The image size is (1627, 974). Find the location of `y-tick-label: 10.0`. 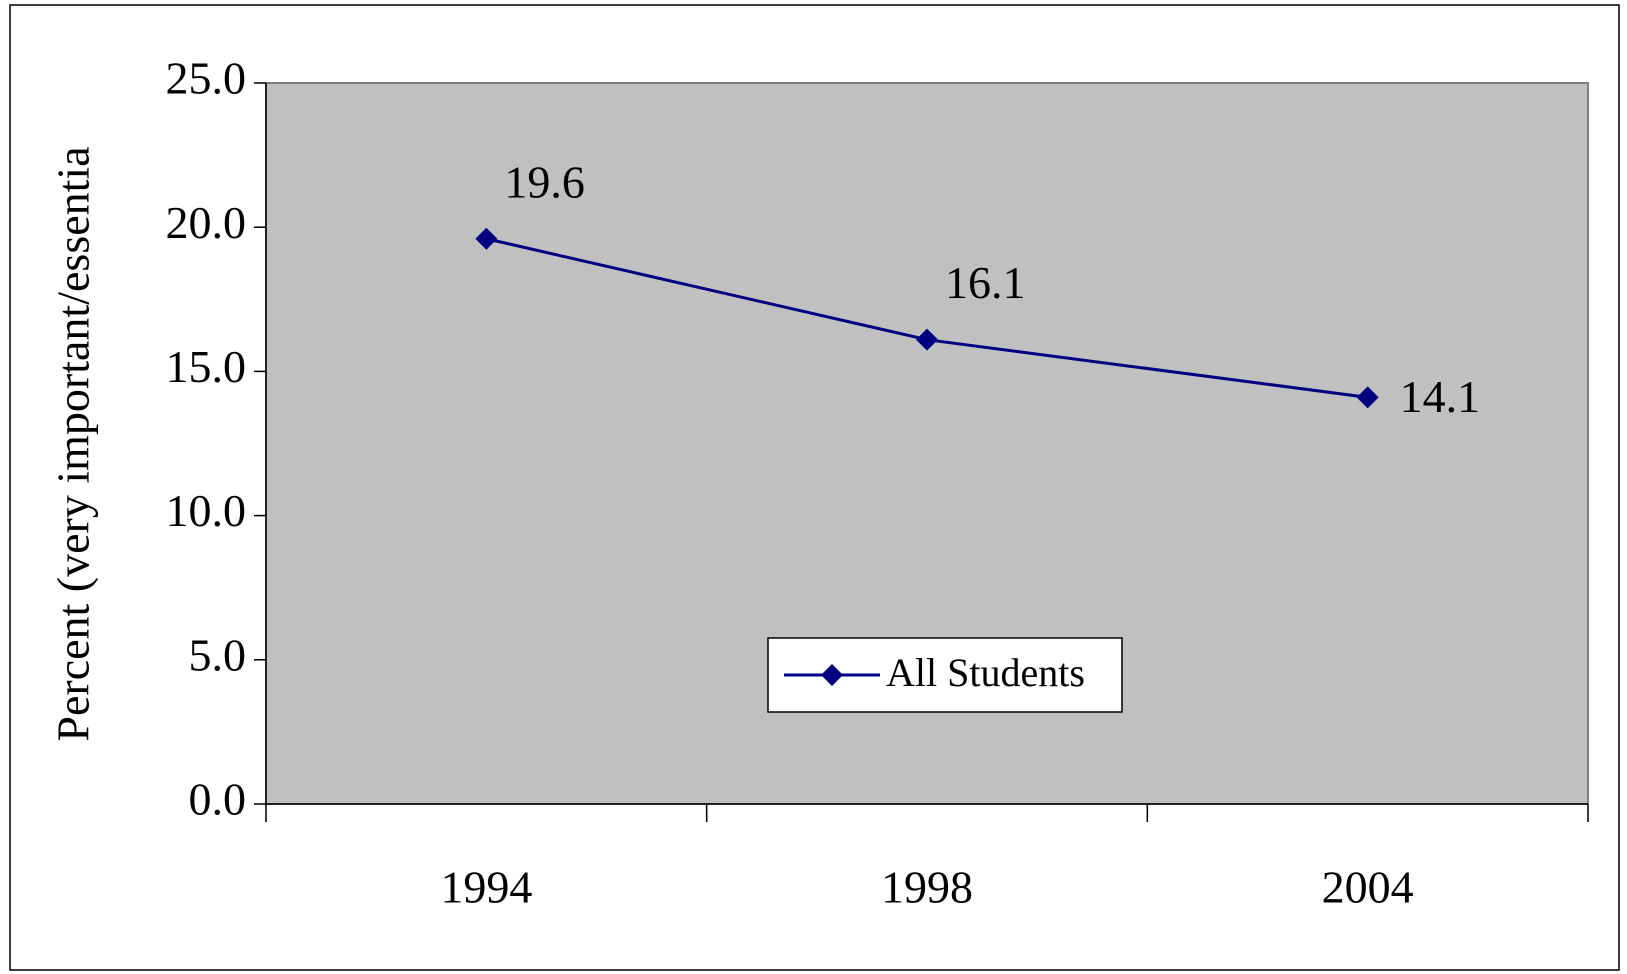

y-tick-label: 10.0 is located at coordinates (206, 510).